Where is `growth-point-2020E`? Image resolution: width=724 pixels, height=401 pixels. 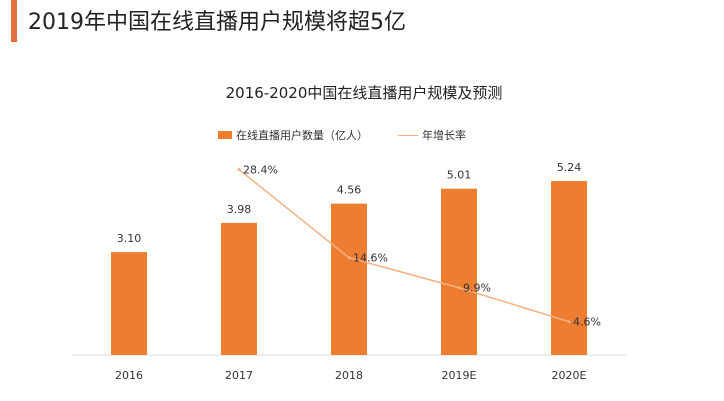 growth-point-2020E is located at coordinates (569, 322).